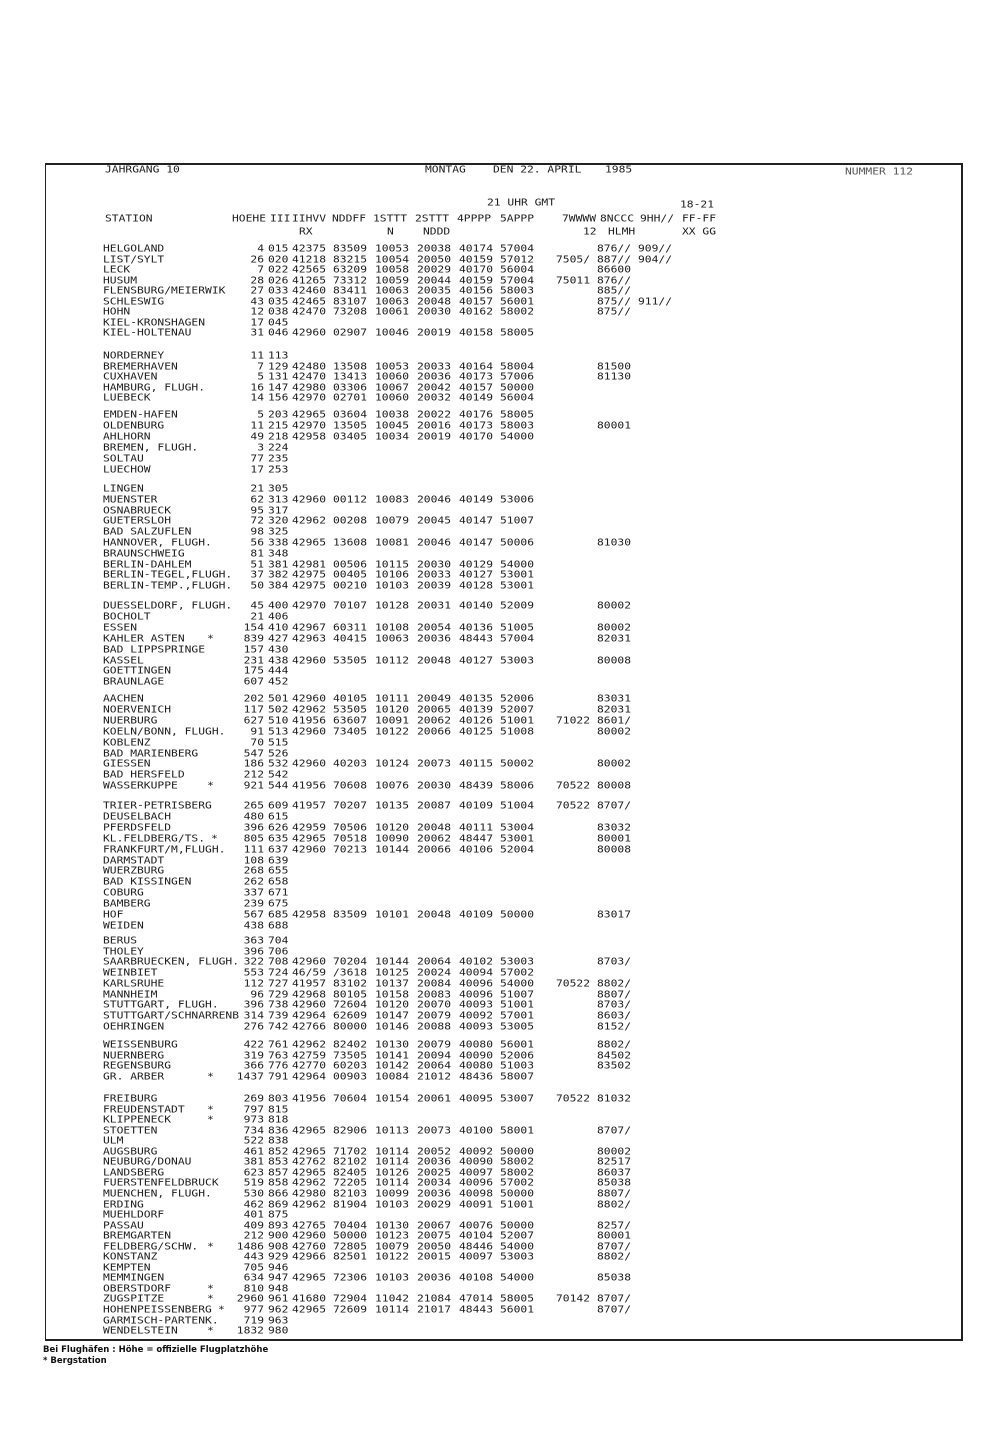 The height and width of the screenshot is (1437, 1000). Describe the element at coordinates (657, 218) in the screenshot. I see `column-header-9hh-: 9HH//` at that location.